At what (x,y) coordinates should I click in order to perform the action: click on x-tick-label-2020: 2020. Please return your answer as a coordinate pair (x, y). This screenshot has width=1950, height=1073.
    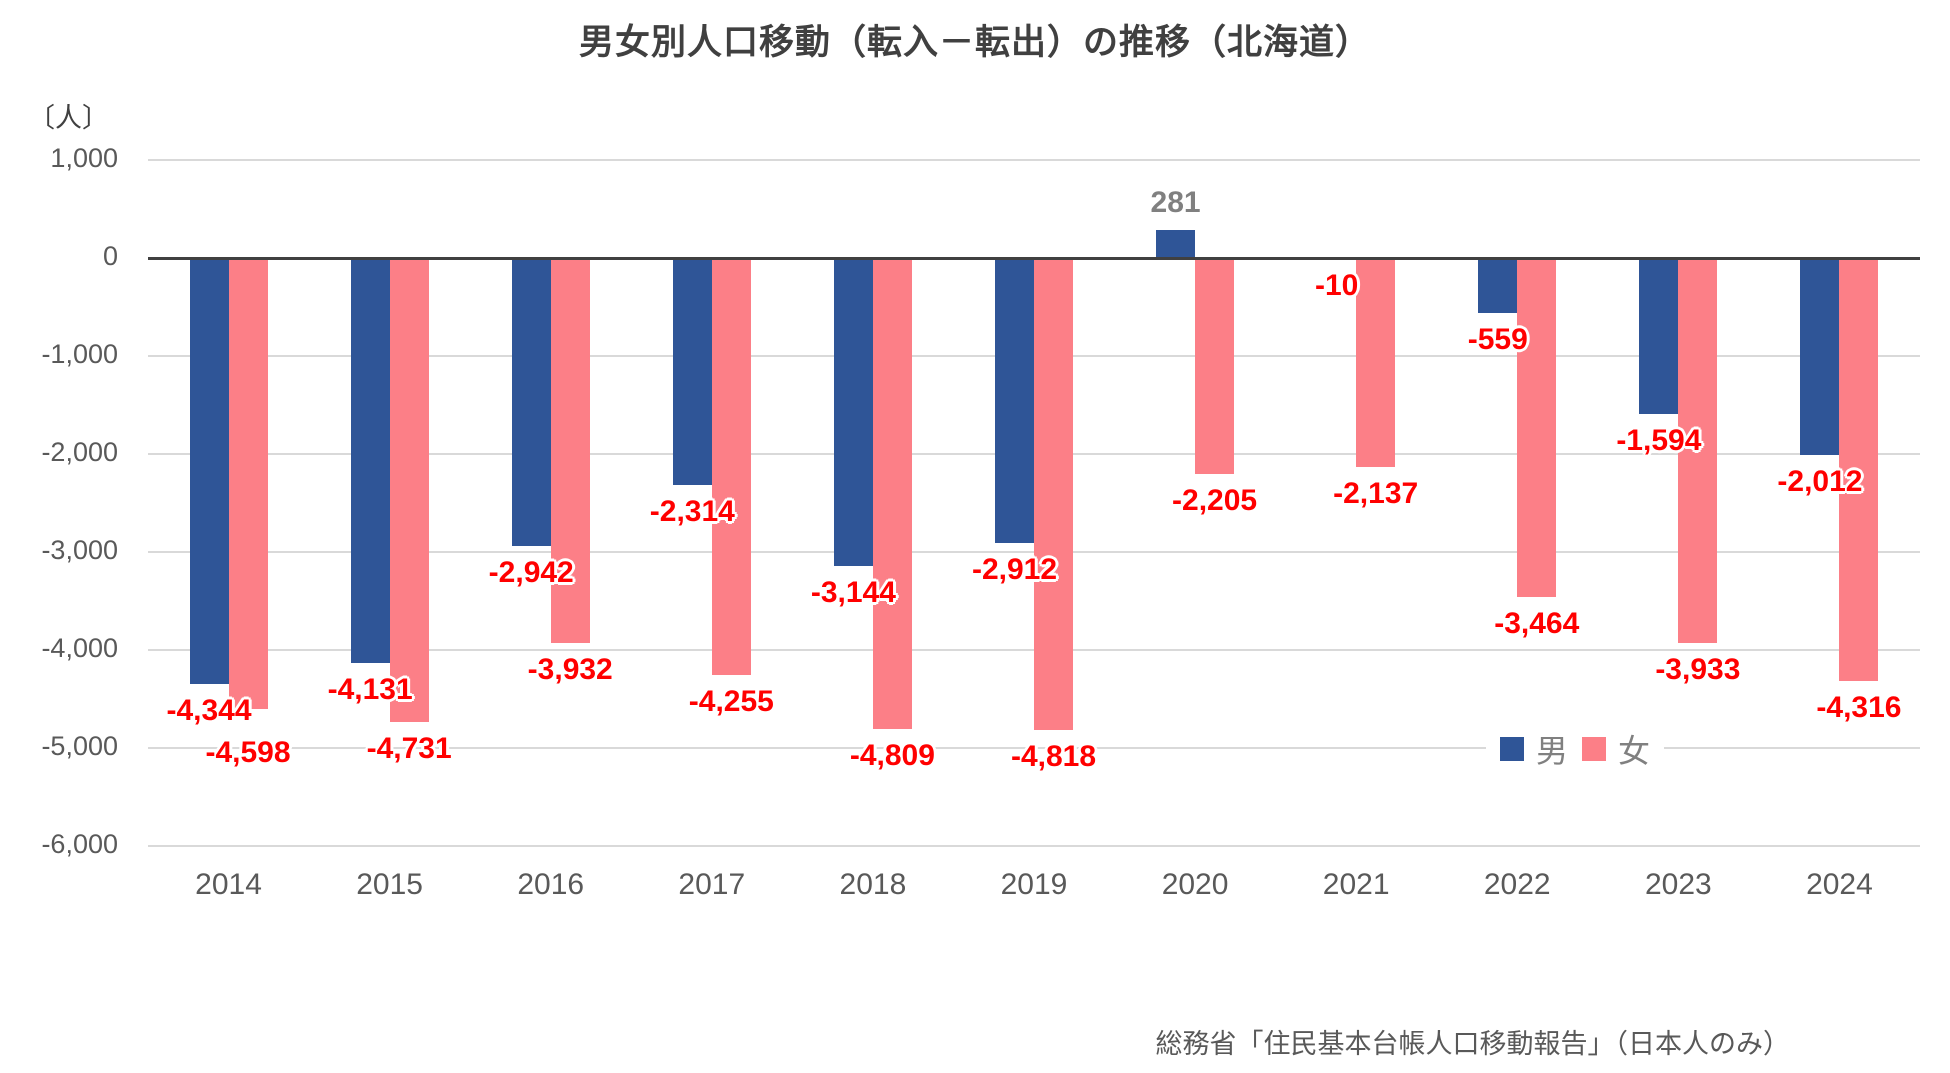
    Looking at the image, I should click on (1195, 884).